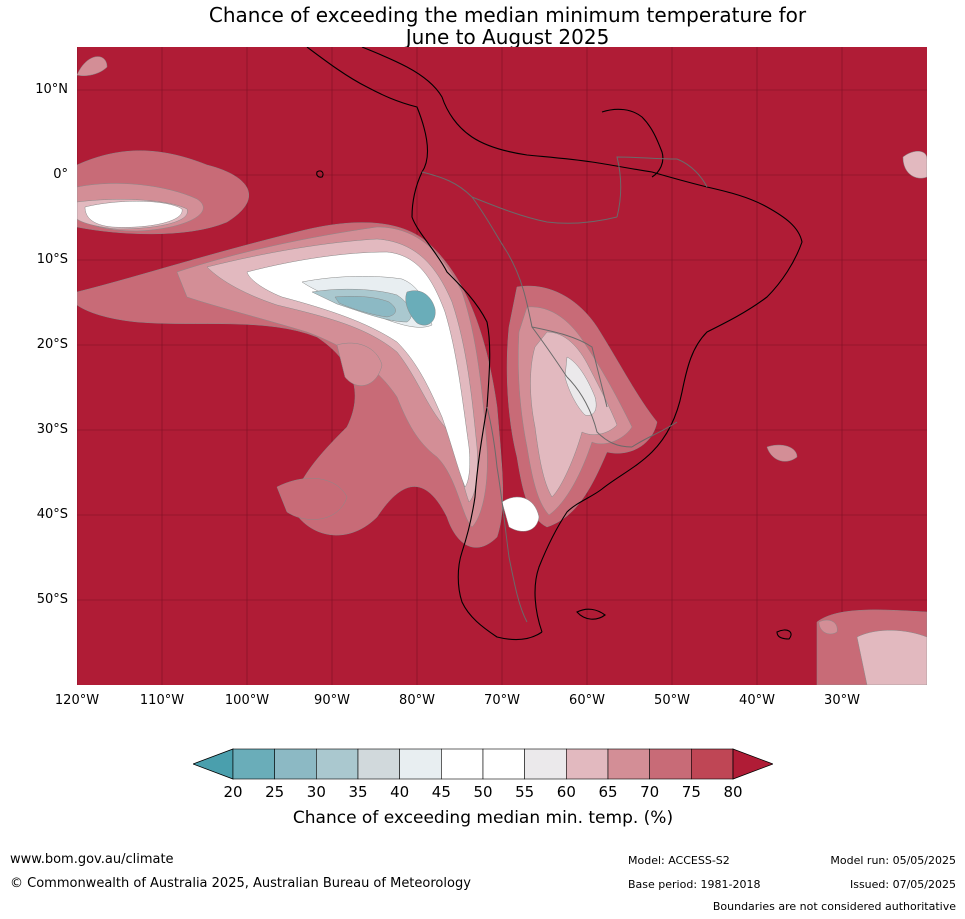  Describe the element at coordinates (694, 884) in the screenshot. I see `footer-base-period: Base period: 1981-2018` at that location.